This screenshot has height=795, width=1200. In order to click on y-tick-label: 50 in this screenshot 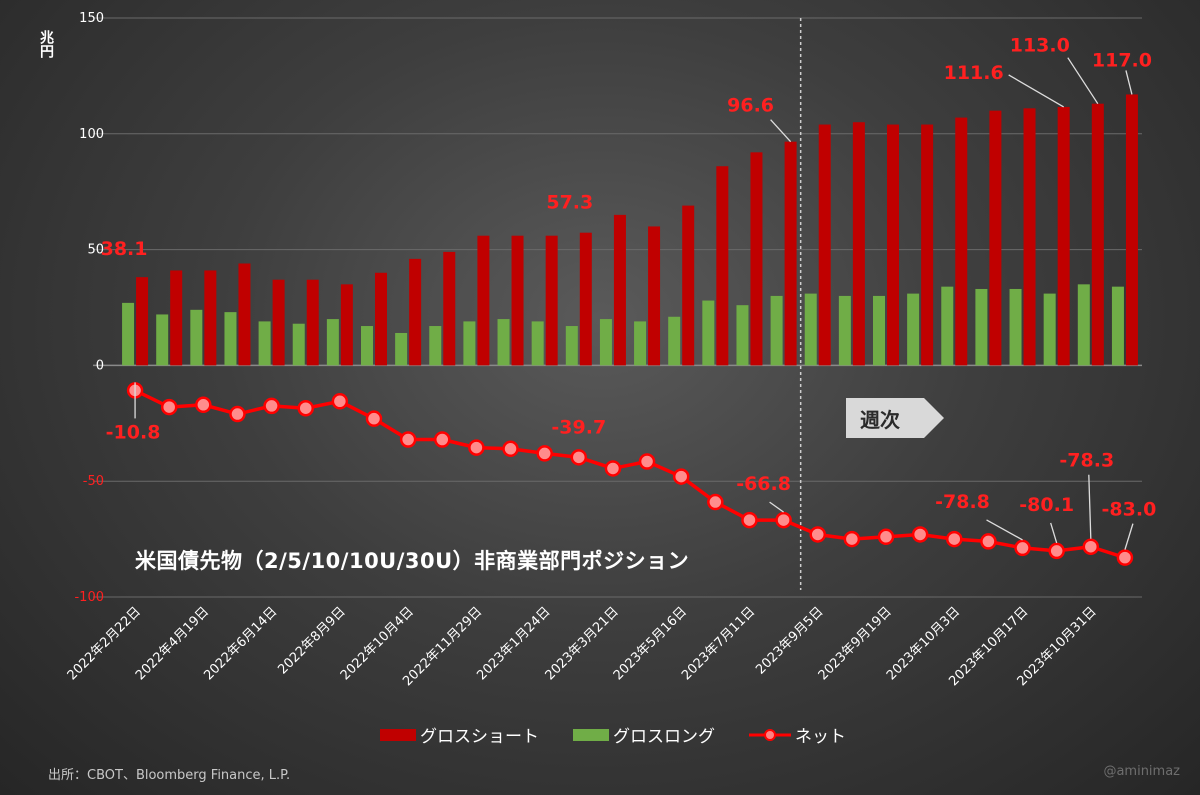, I will do `click(95, 250)`.